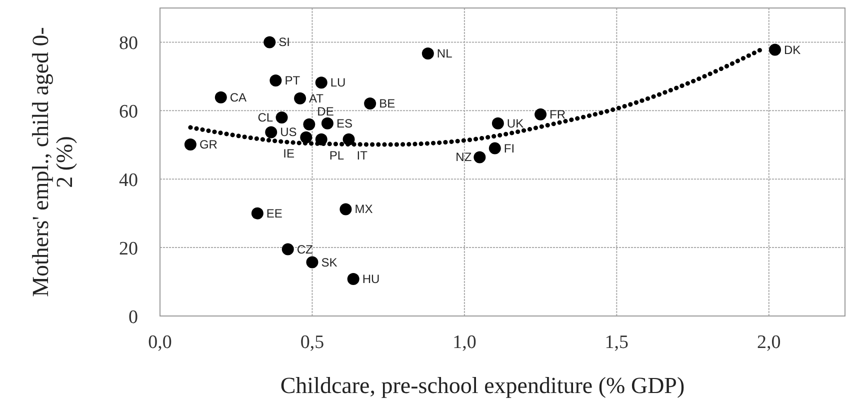  What do you see at coordinates (344, 123) in the screenshot?
I see `annotation: ES` at bounding box center [344, 123].